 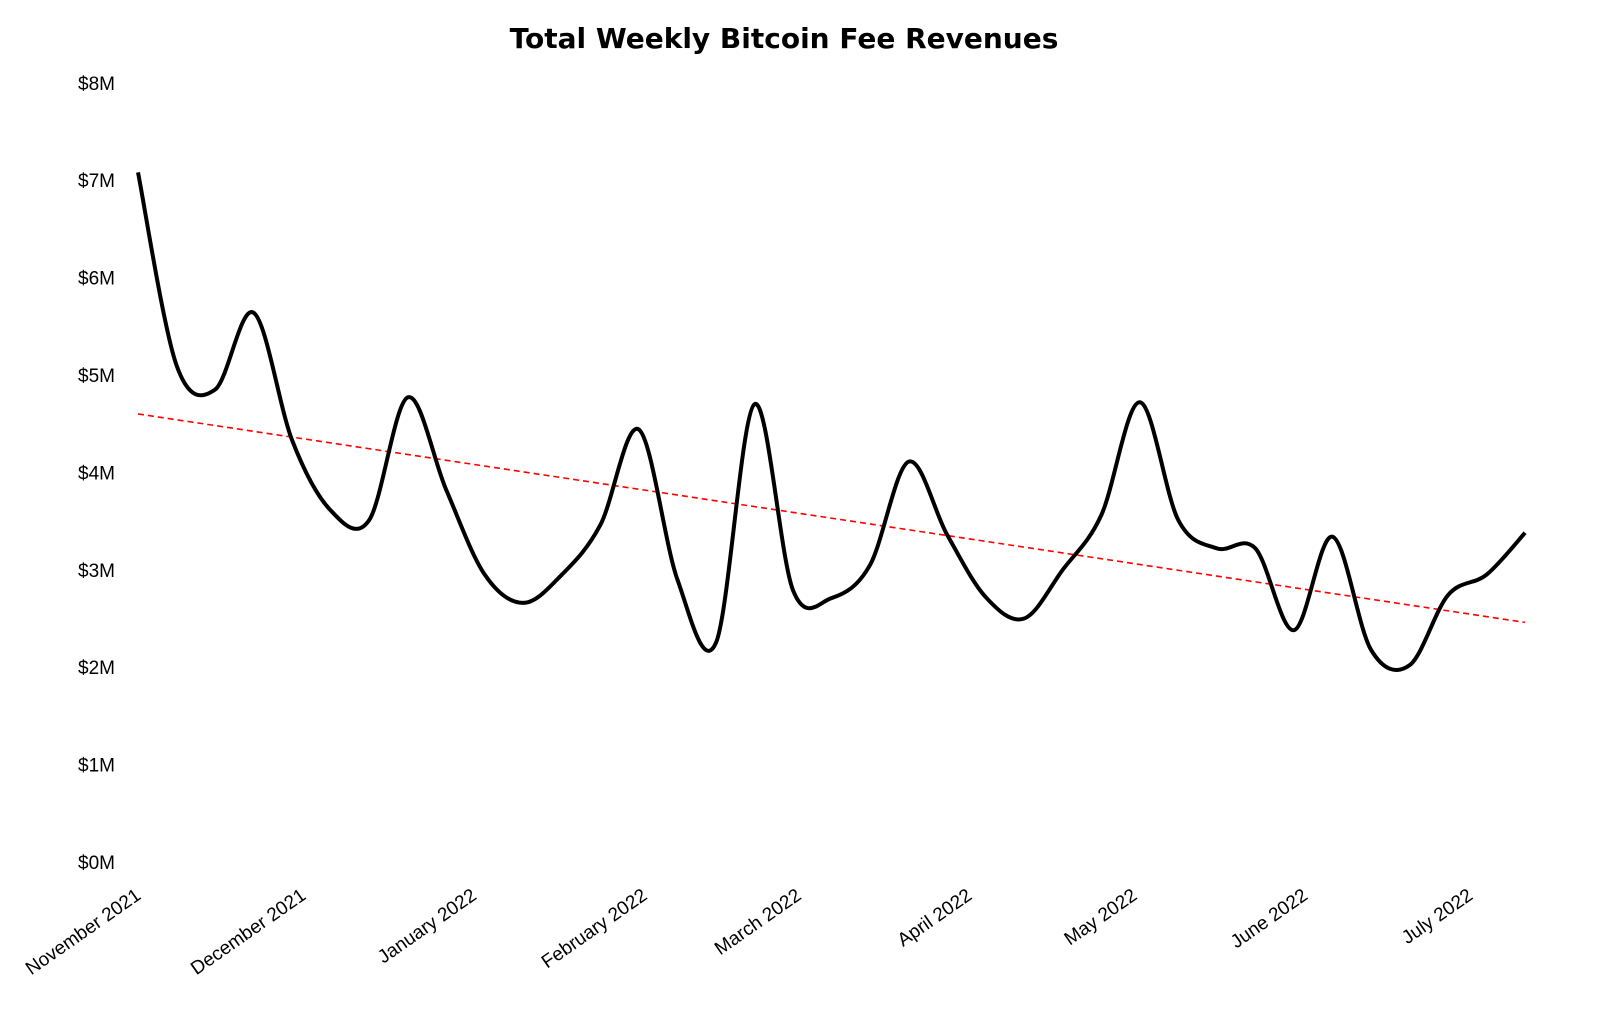 I want to click on y-tick-label: $3M, so click(x=96, y=571).